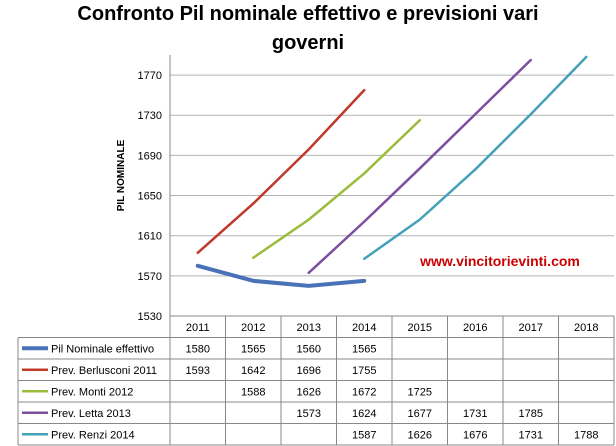 The width and height of the screenshot is (616, 446). What do you see at coordinates (531, 435) in the screenshot?
I see `data-label-s5-2017: 1731` at bounding box center [531, 435].